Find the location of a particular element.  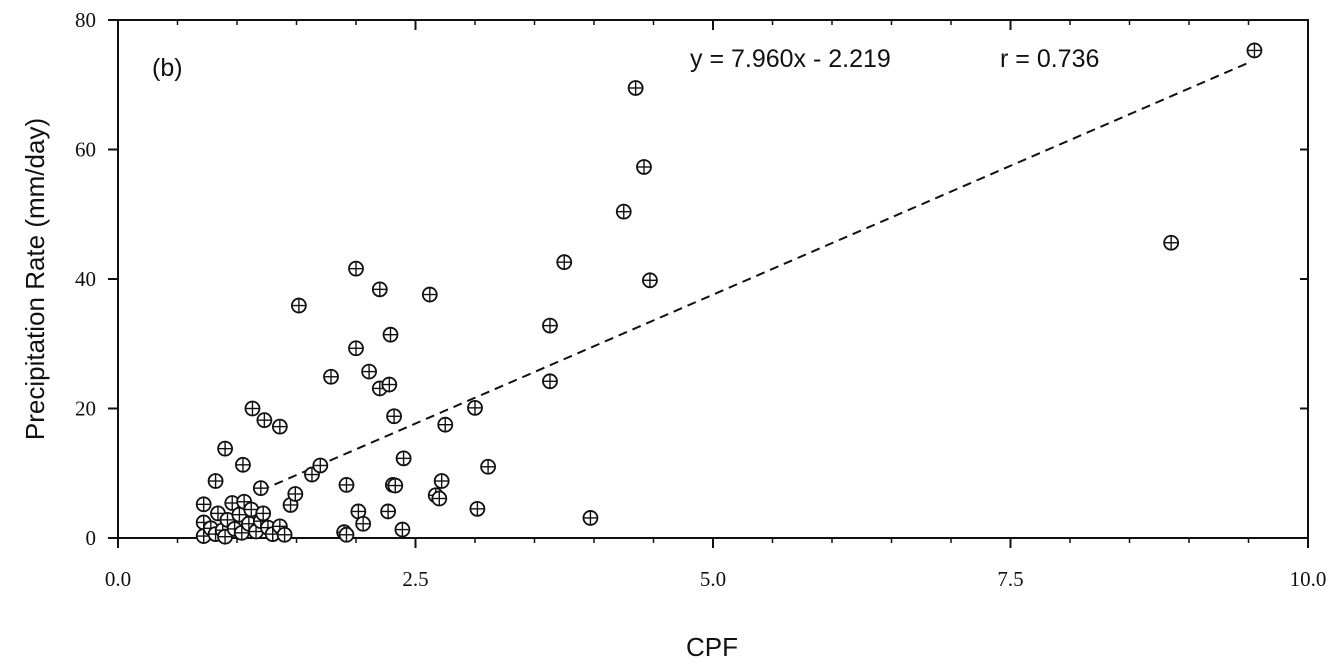

regression-equation: y = 7.960x - 2.219 is located at coordinates (790, 59).